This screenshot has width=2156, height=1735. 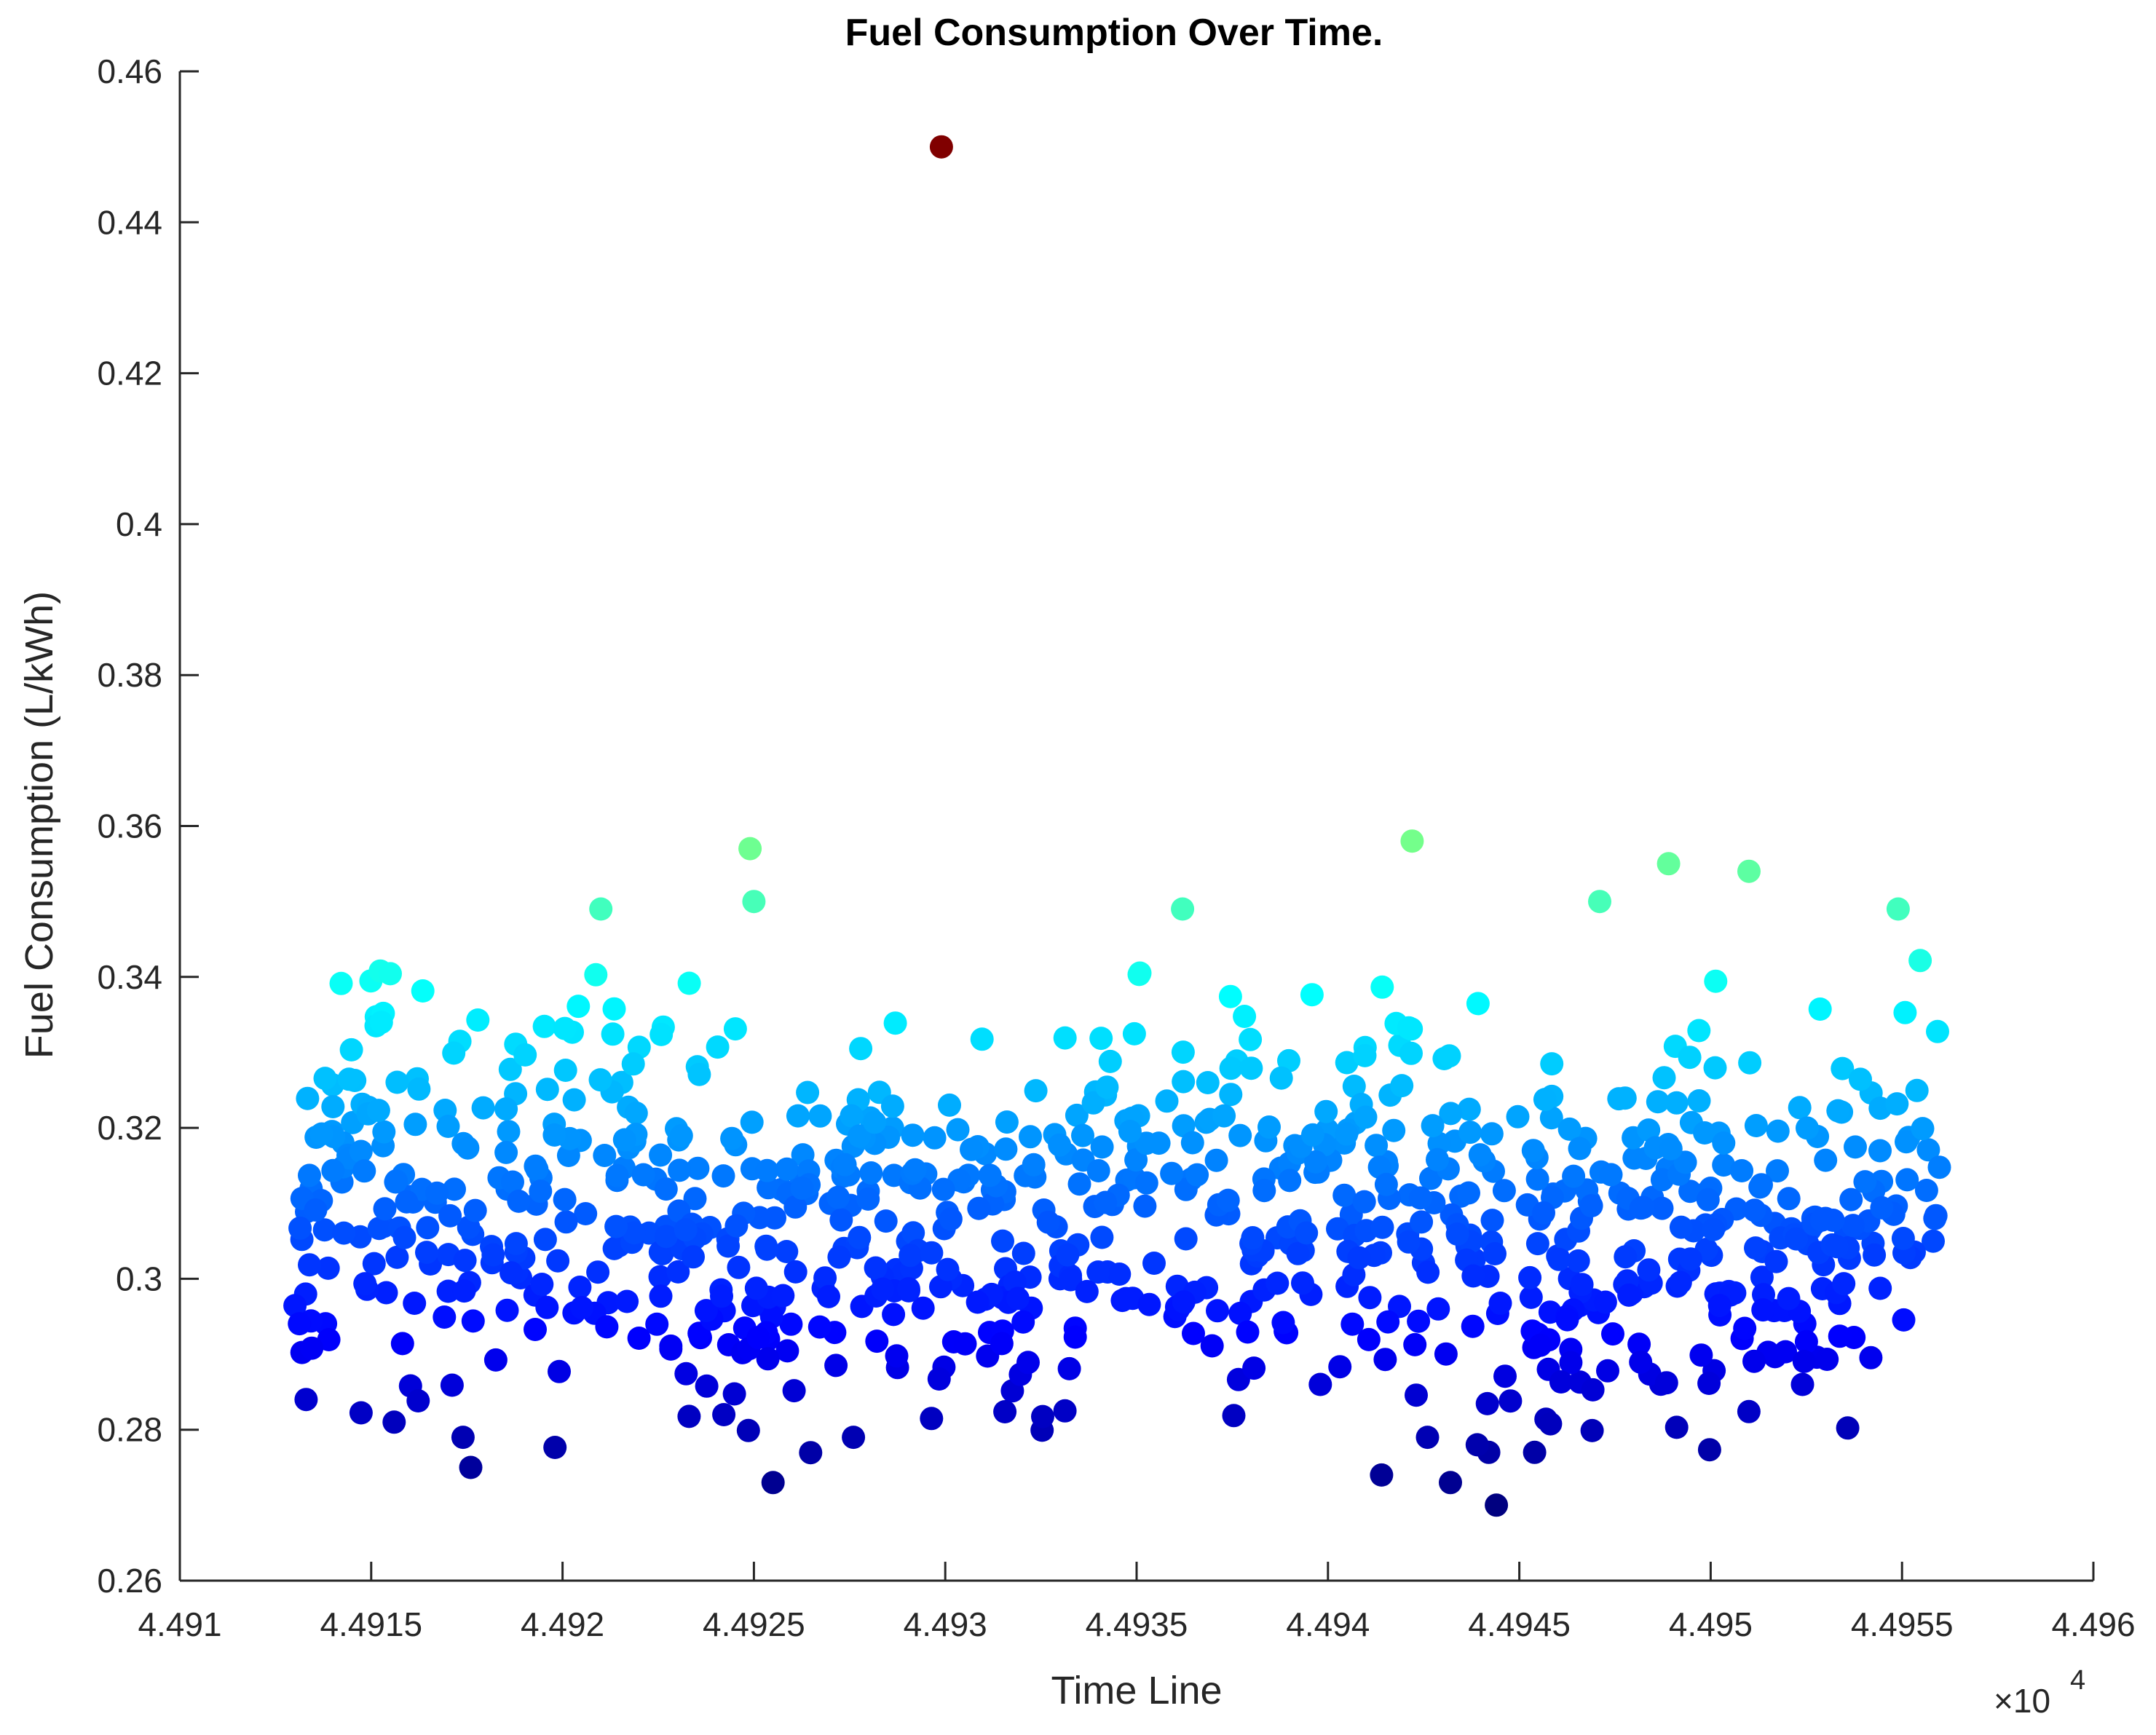 What do you see at coordinates (1114, 33) in the screenshot?
I see `chart-title: Fuel Consumption Over Time.` at bounding box center [1114, 33].